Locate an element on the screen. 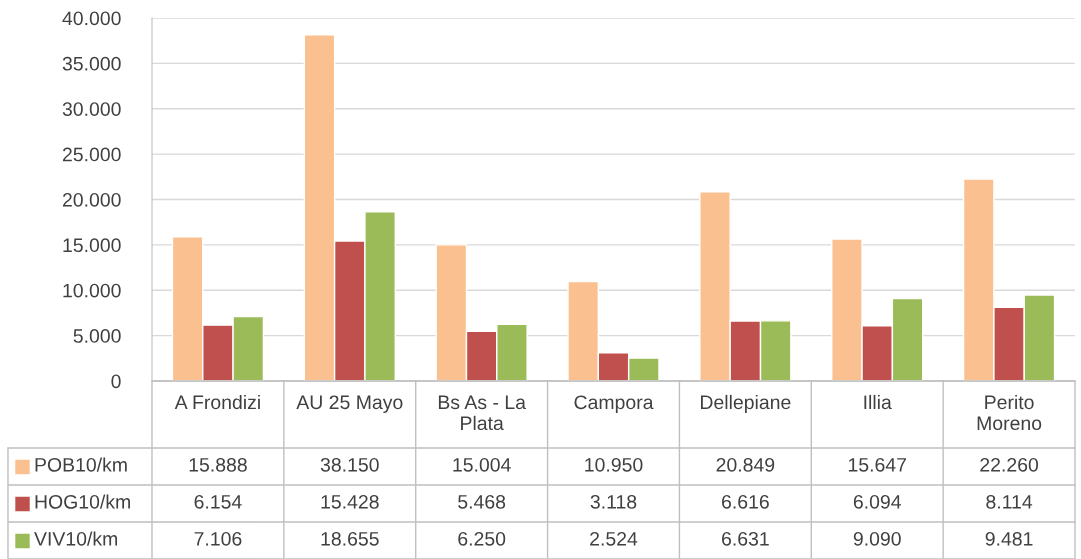 This screenshot has width=1081, height=559. data-label: 9.090 is located at coordinates (877, 538).